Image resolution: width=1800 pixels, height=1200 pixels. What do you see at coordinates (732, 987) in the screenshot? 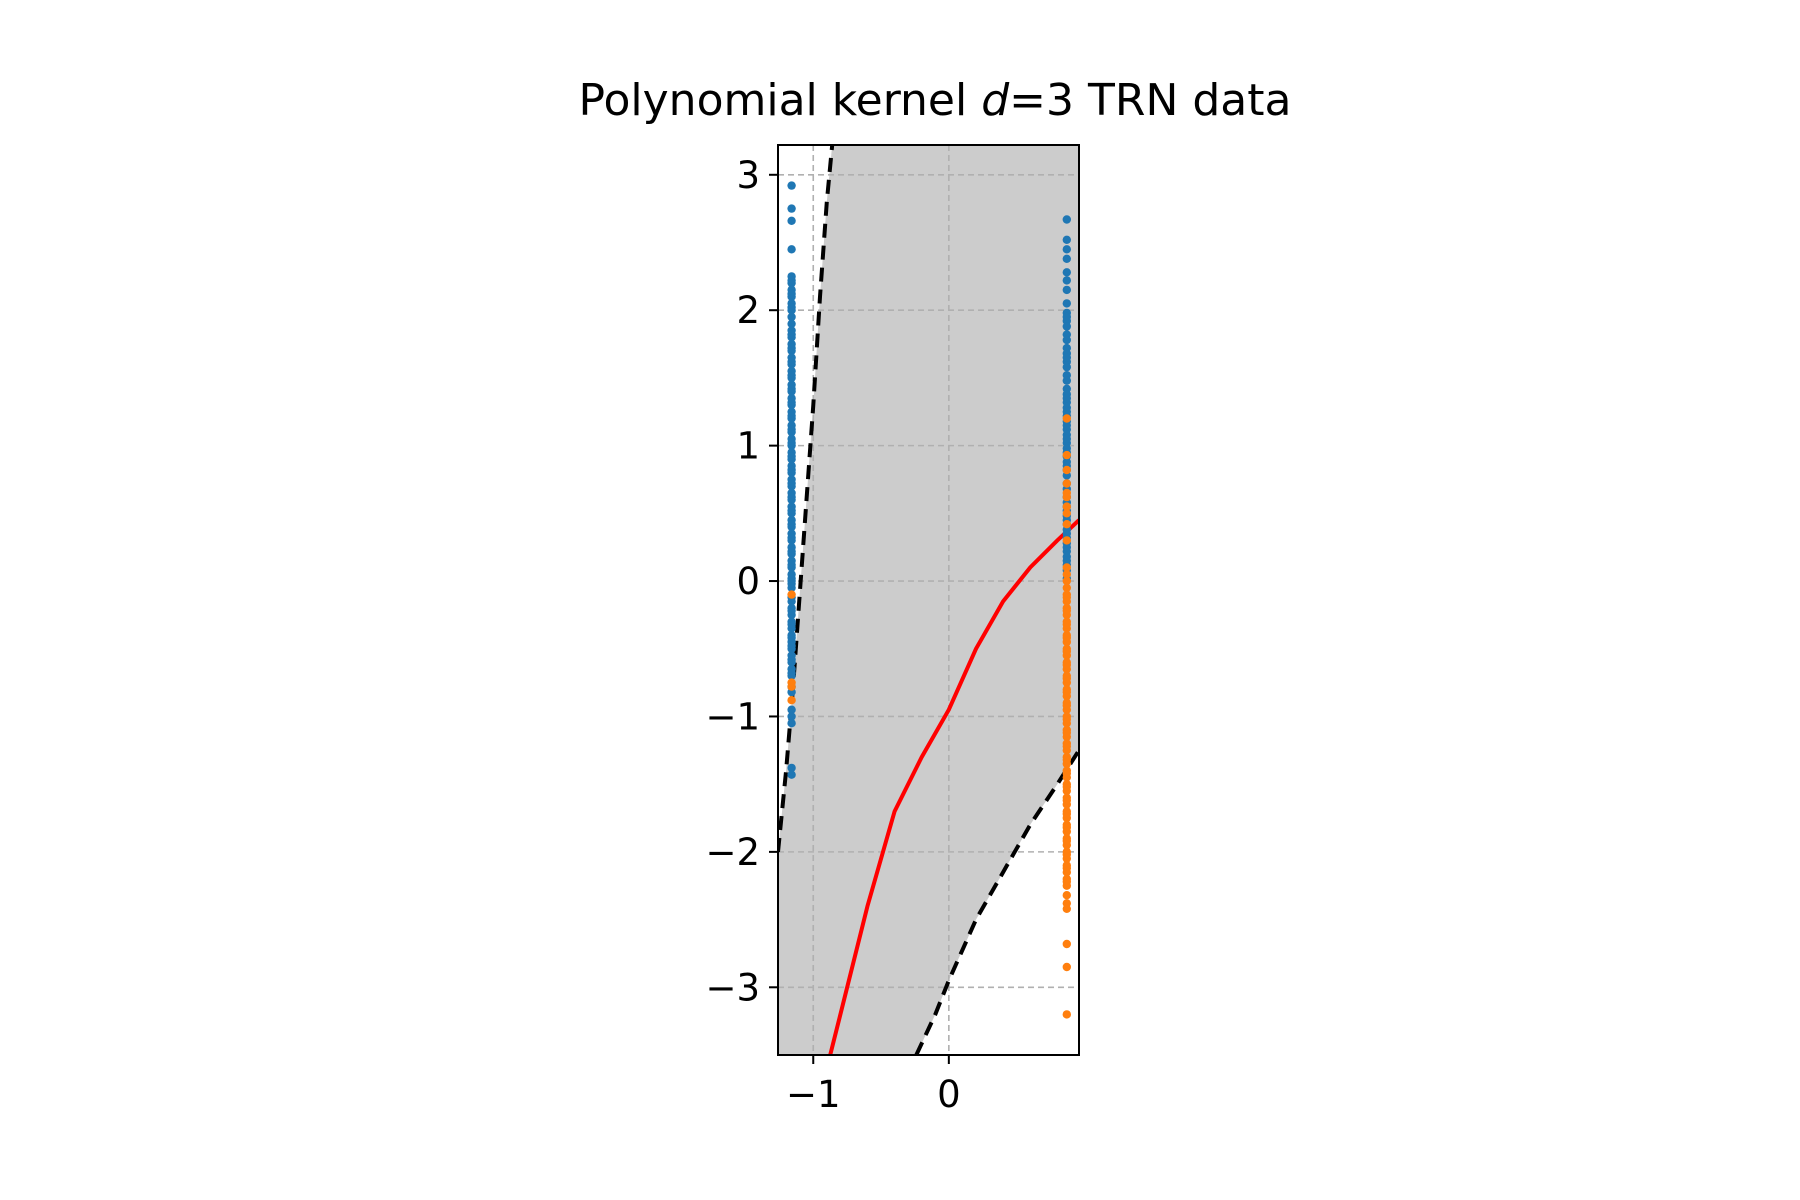
I see `y-tick-label: −3` at bounding box center [732, 987].